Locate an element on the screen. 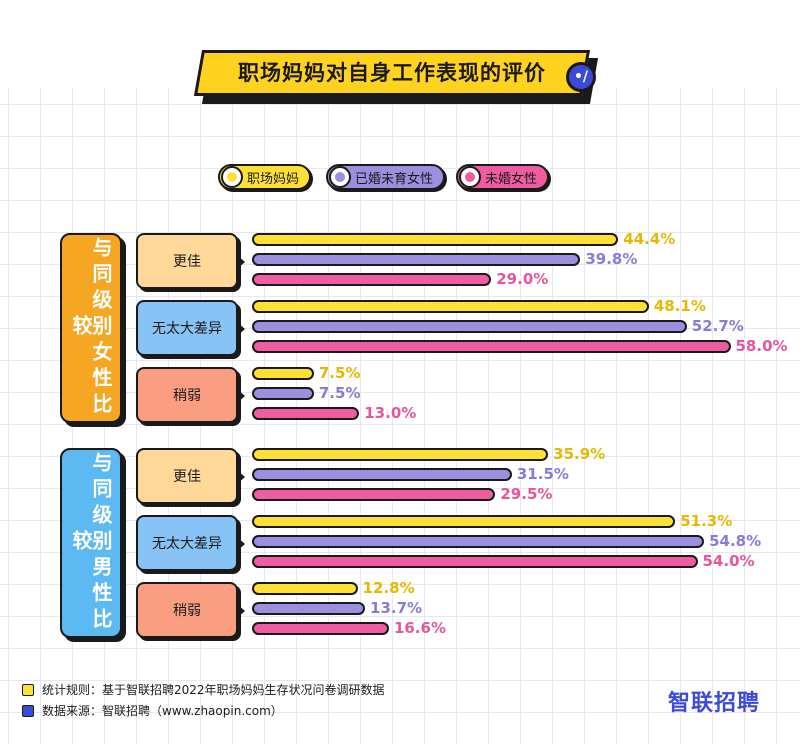 The width and height of the screenshot is (800, 744). data-label: 12.8% is located at coordinates (388, 588).